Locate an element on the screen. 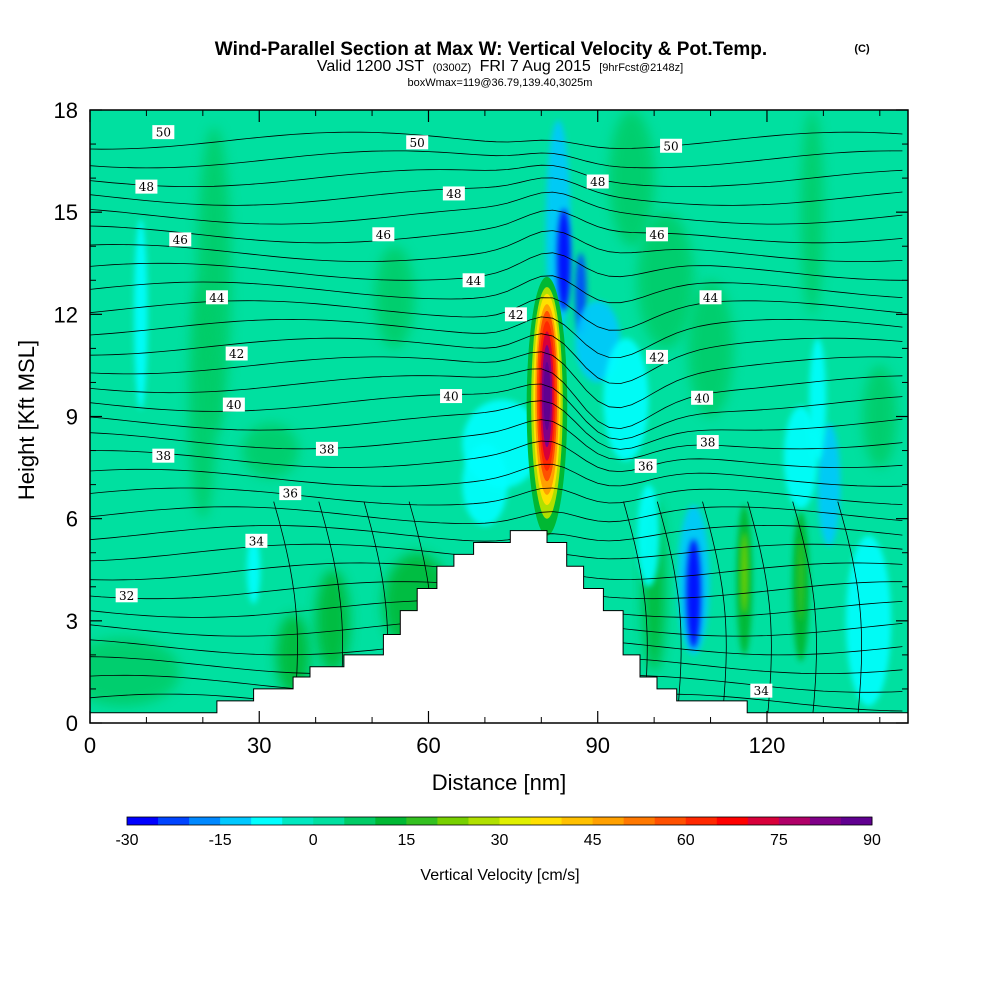 Image resolution: width=1000 pixels, height=1000 pixels. y-tick-label: 15 is located at coordinates (66, 212).